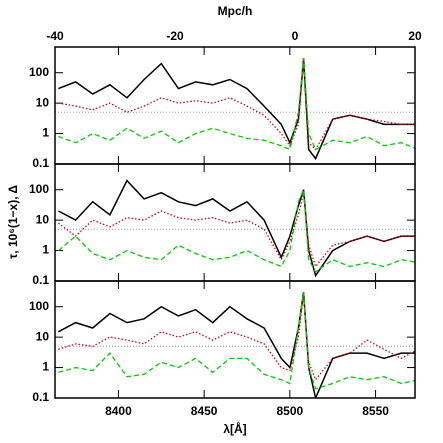  Describe the element at coordinates (204, 411) in the screenshot. I see `x-tick-label: 8450` at that location.